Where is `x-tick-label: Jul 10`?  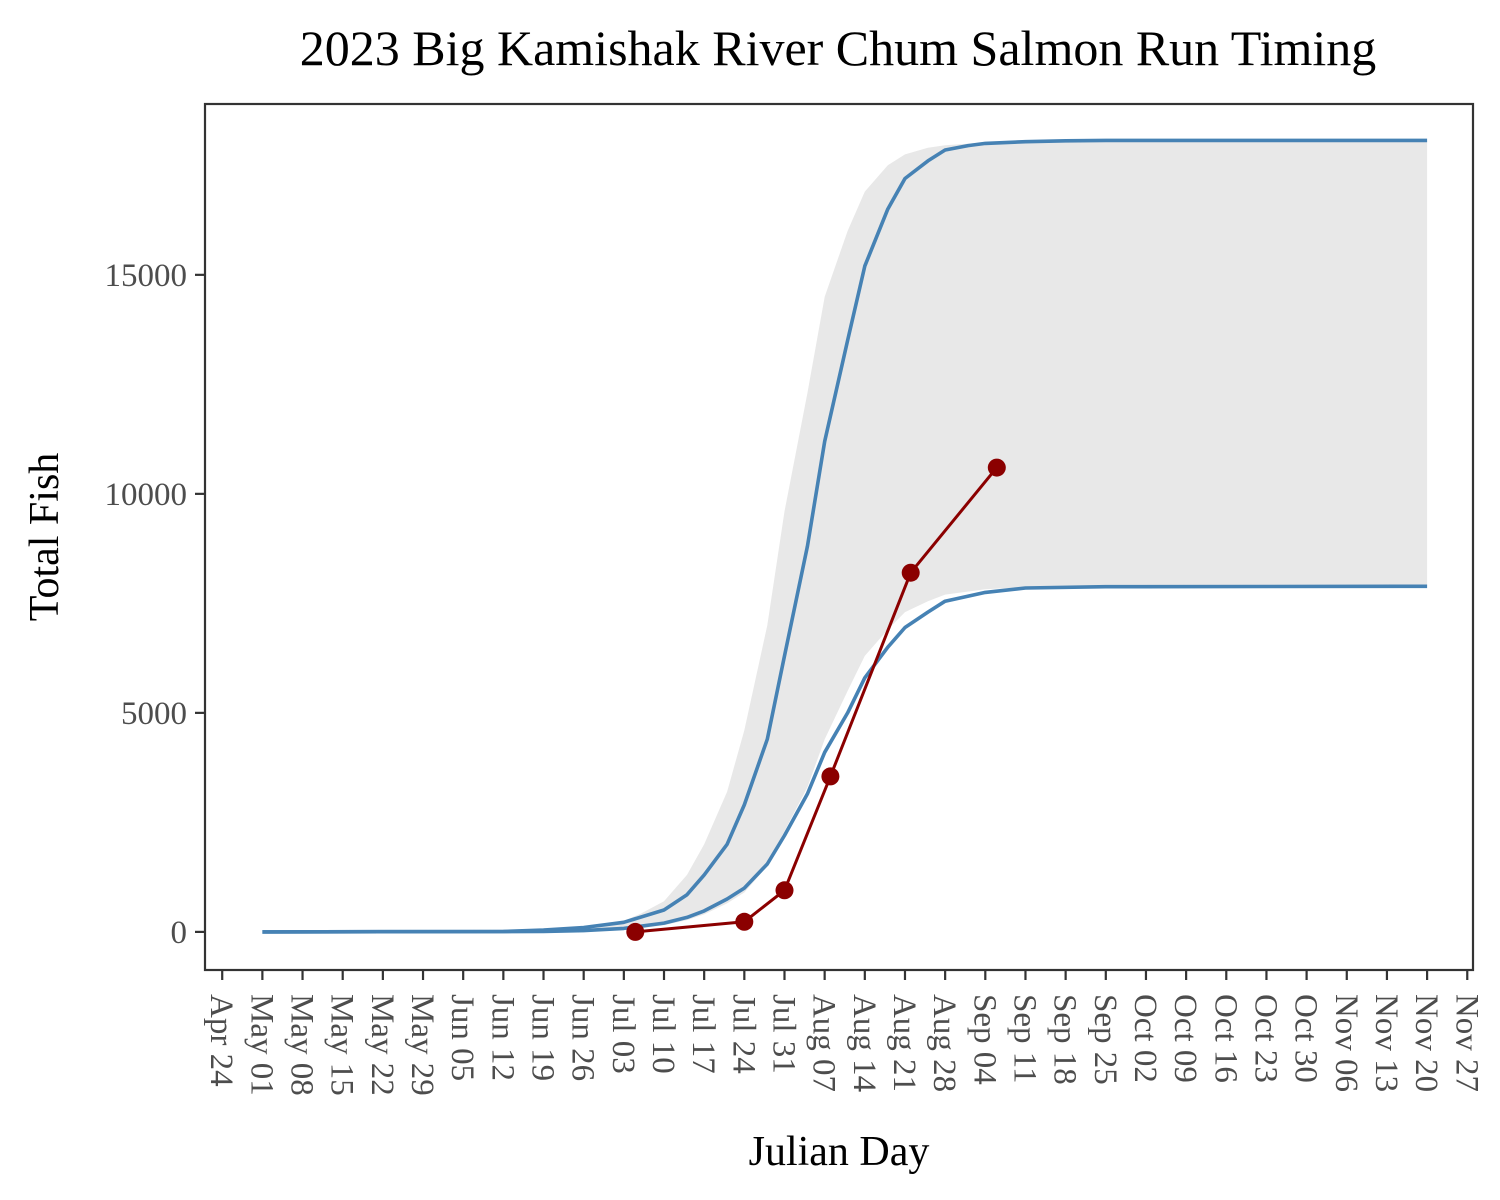
x-tick-label: Jul 10 is located at coordinates (663, 1034).